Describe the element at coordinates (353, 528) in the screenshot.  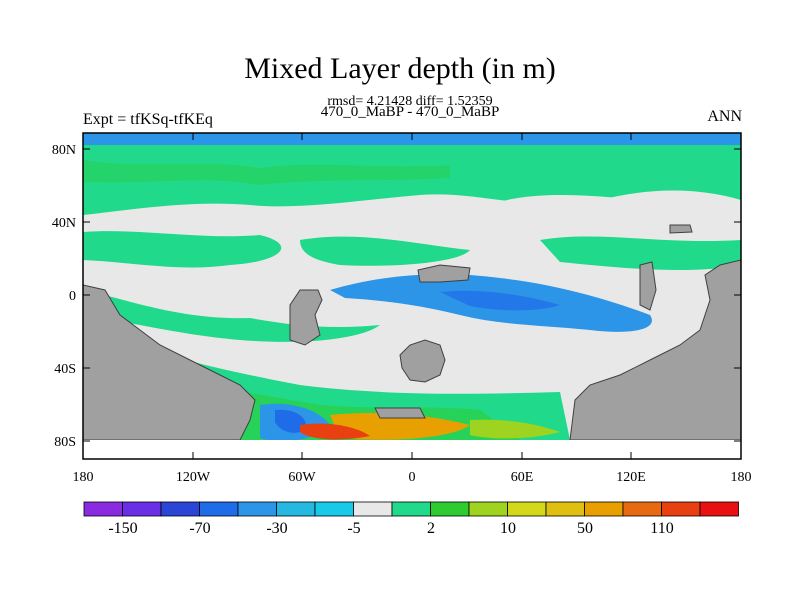
I see `colorbar-label: -5` at that location.